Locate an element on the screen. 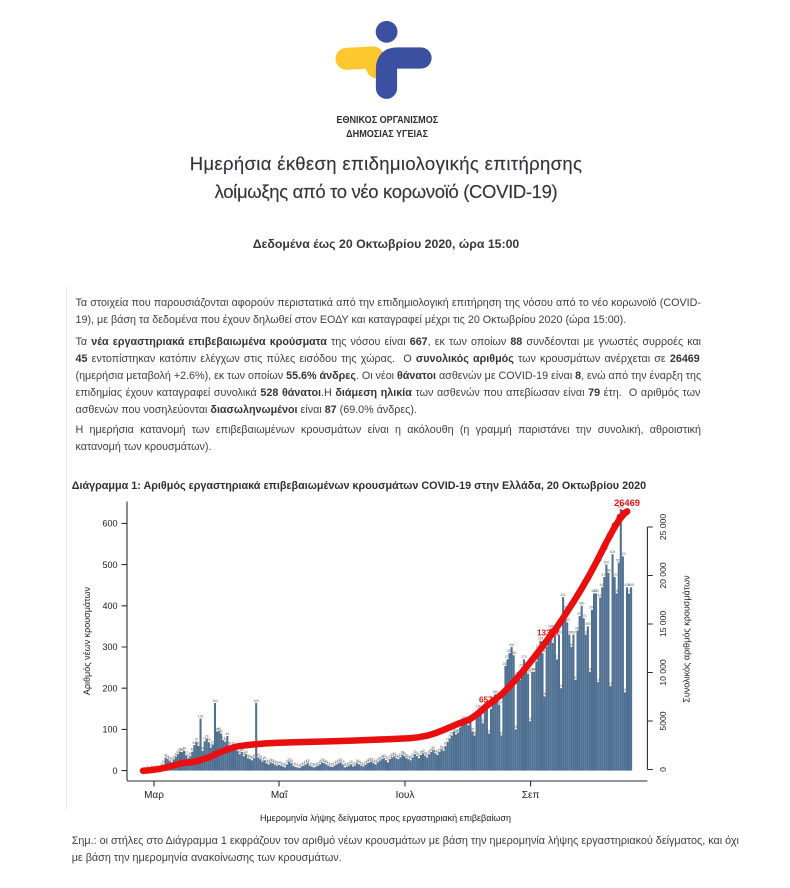 This screenshot has height=888, width=790. svg-text: 63 is located at coordinates (213, 742).